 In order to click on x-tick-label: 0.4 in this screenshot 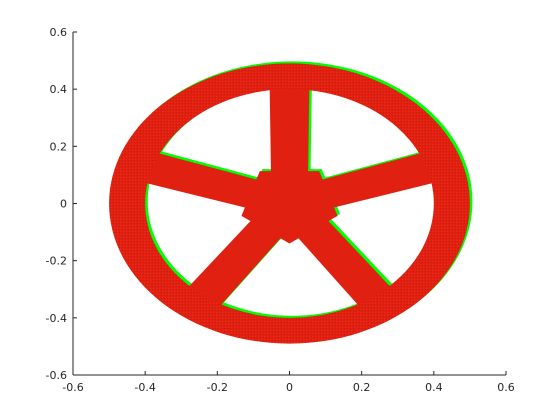, I will do `click(434, 387)`.